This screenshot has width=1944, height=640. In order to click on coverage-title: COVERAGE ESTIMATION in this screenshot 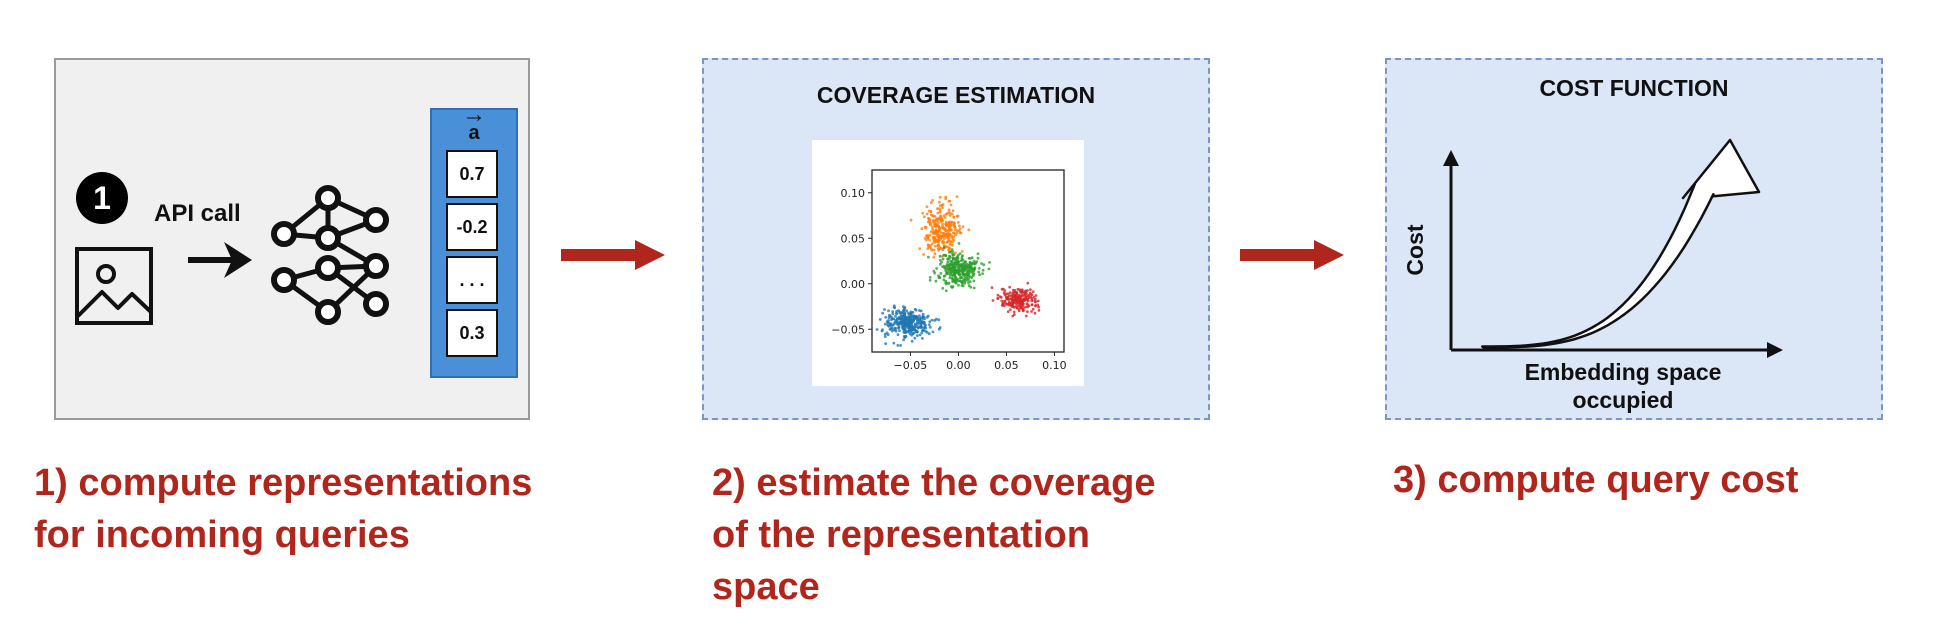, I will do `click(956, 95)`.